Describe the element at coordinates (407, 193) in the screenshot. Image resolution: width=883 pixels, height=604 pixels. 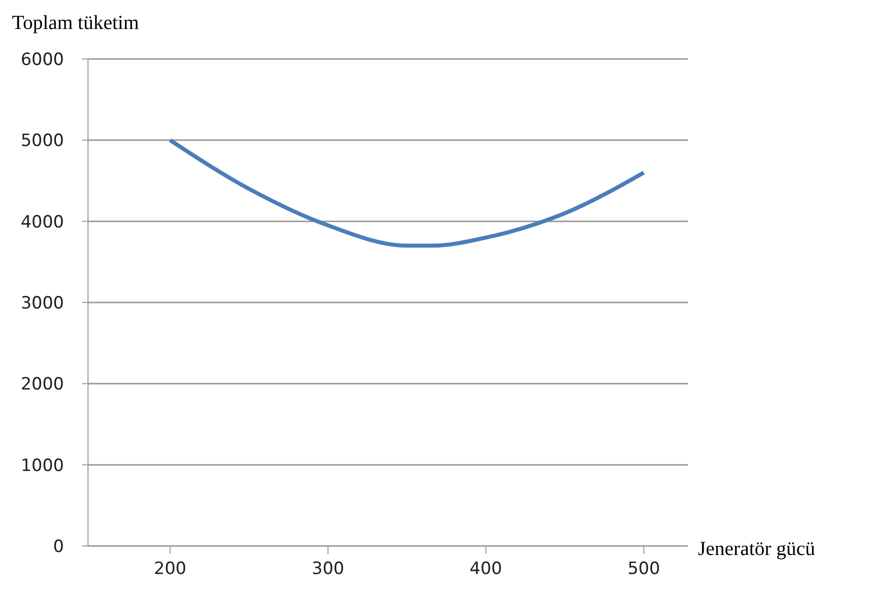
I see `line-series` at that location.